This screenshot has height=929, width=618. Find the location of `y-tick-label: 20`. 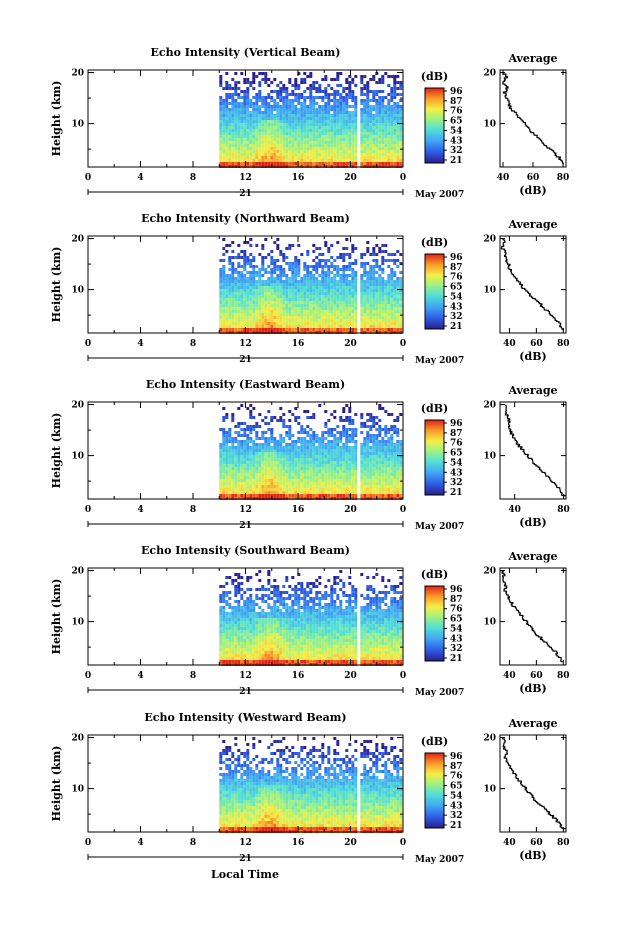

y-tick-label: 20 is located at coordinates (77, 240).